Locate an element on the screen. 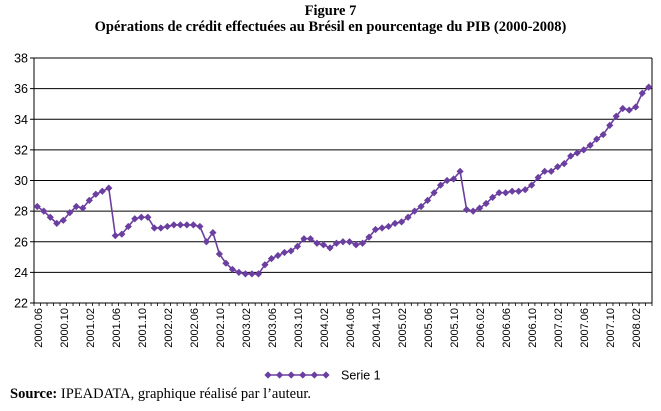 This screenshot has width=661, height=411. x-tick-label: 2006.02 is located at coordinates (481, 328).